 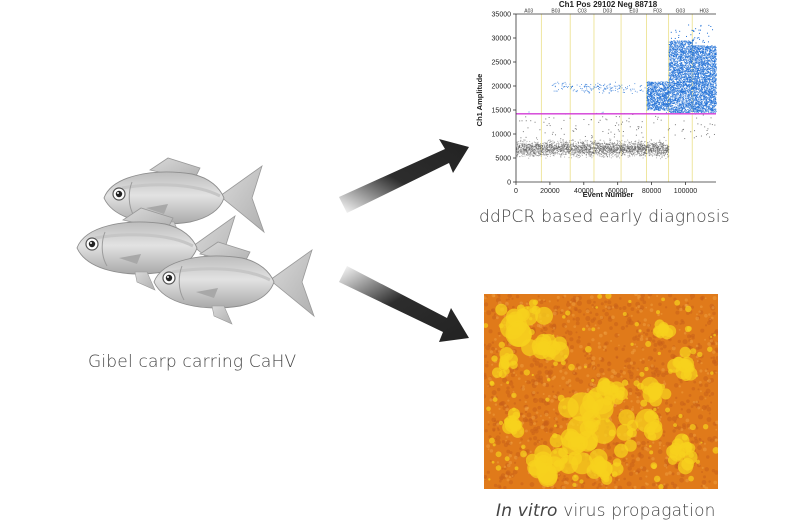 What do you see at coordinates (681, 12) in the screenshot?
I see `svg-text: G03` at bounding box center [681, 12].